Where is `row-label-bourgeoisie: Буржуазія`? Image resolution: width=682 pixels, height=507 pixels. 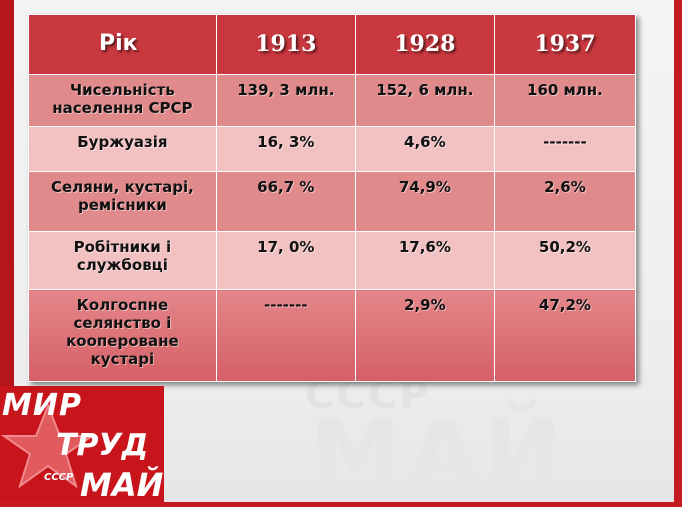
row-label-bourgeoisie: Буржуазія is located at coordinates (122, 149).